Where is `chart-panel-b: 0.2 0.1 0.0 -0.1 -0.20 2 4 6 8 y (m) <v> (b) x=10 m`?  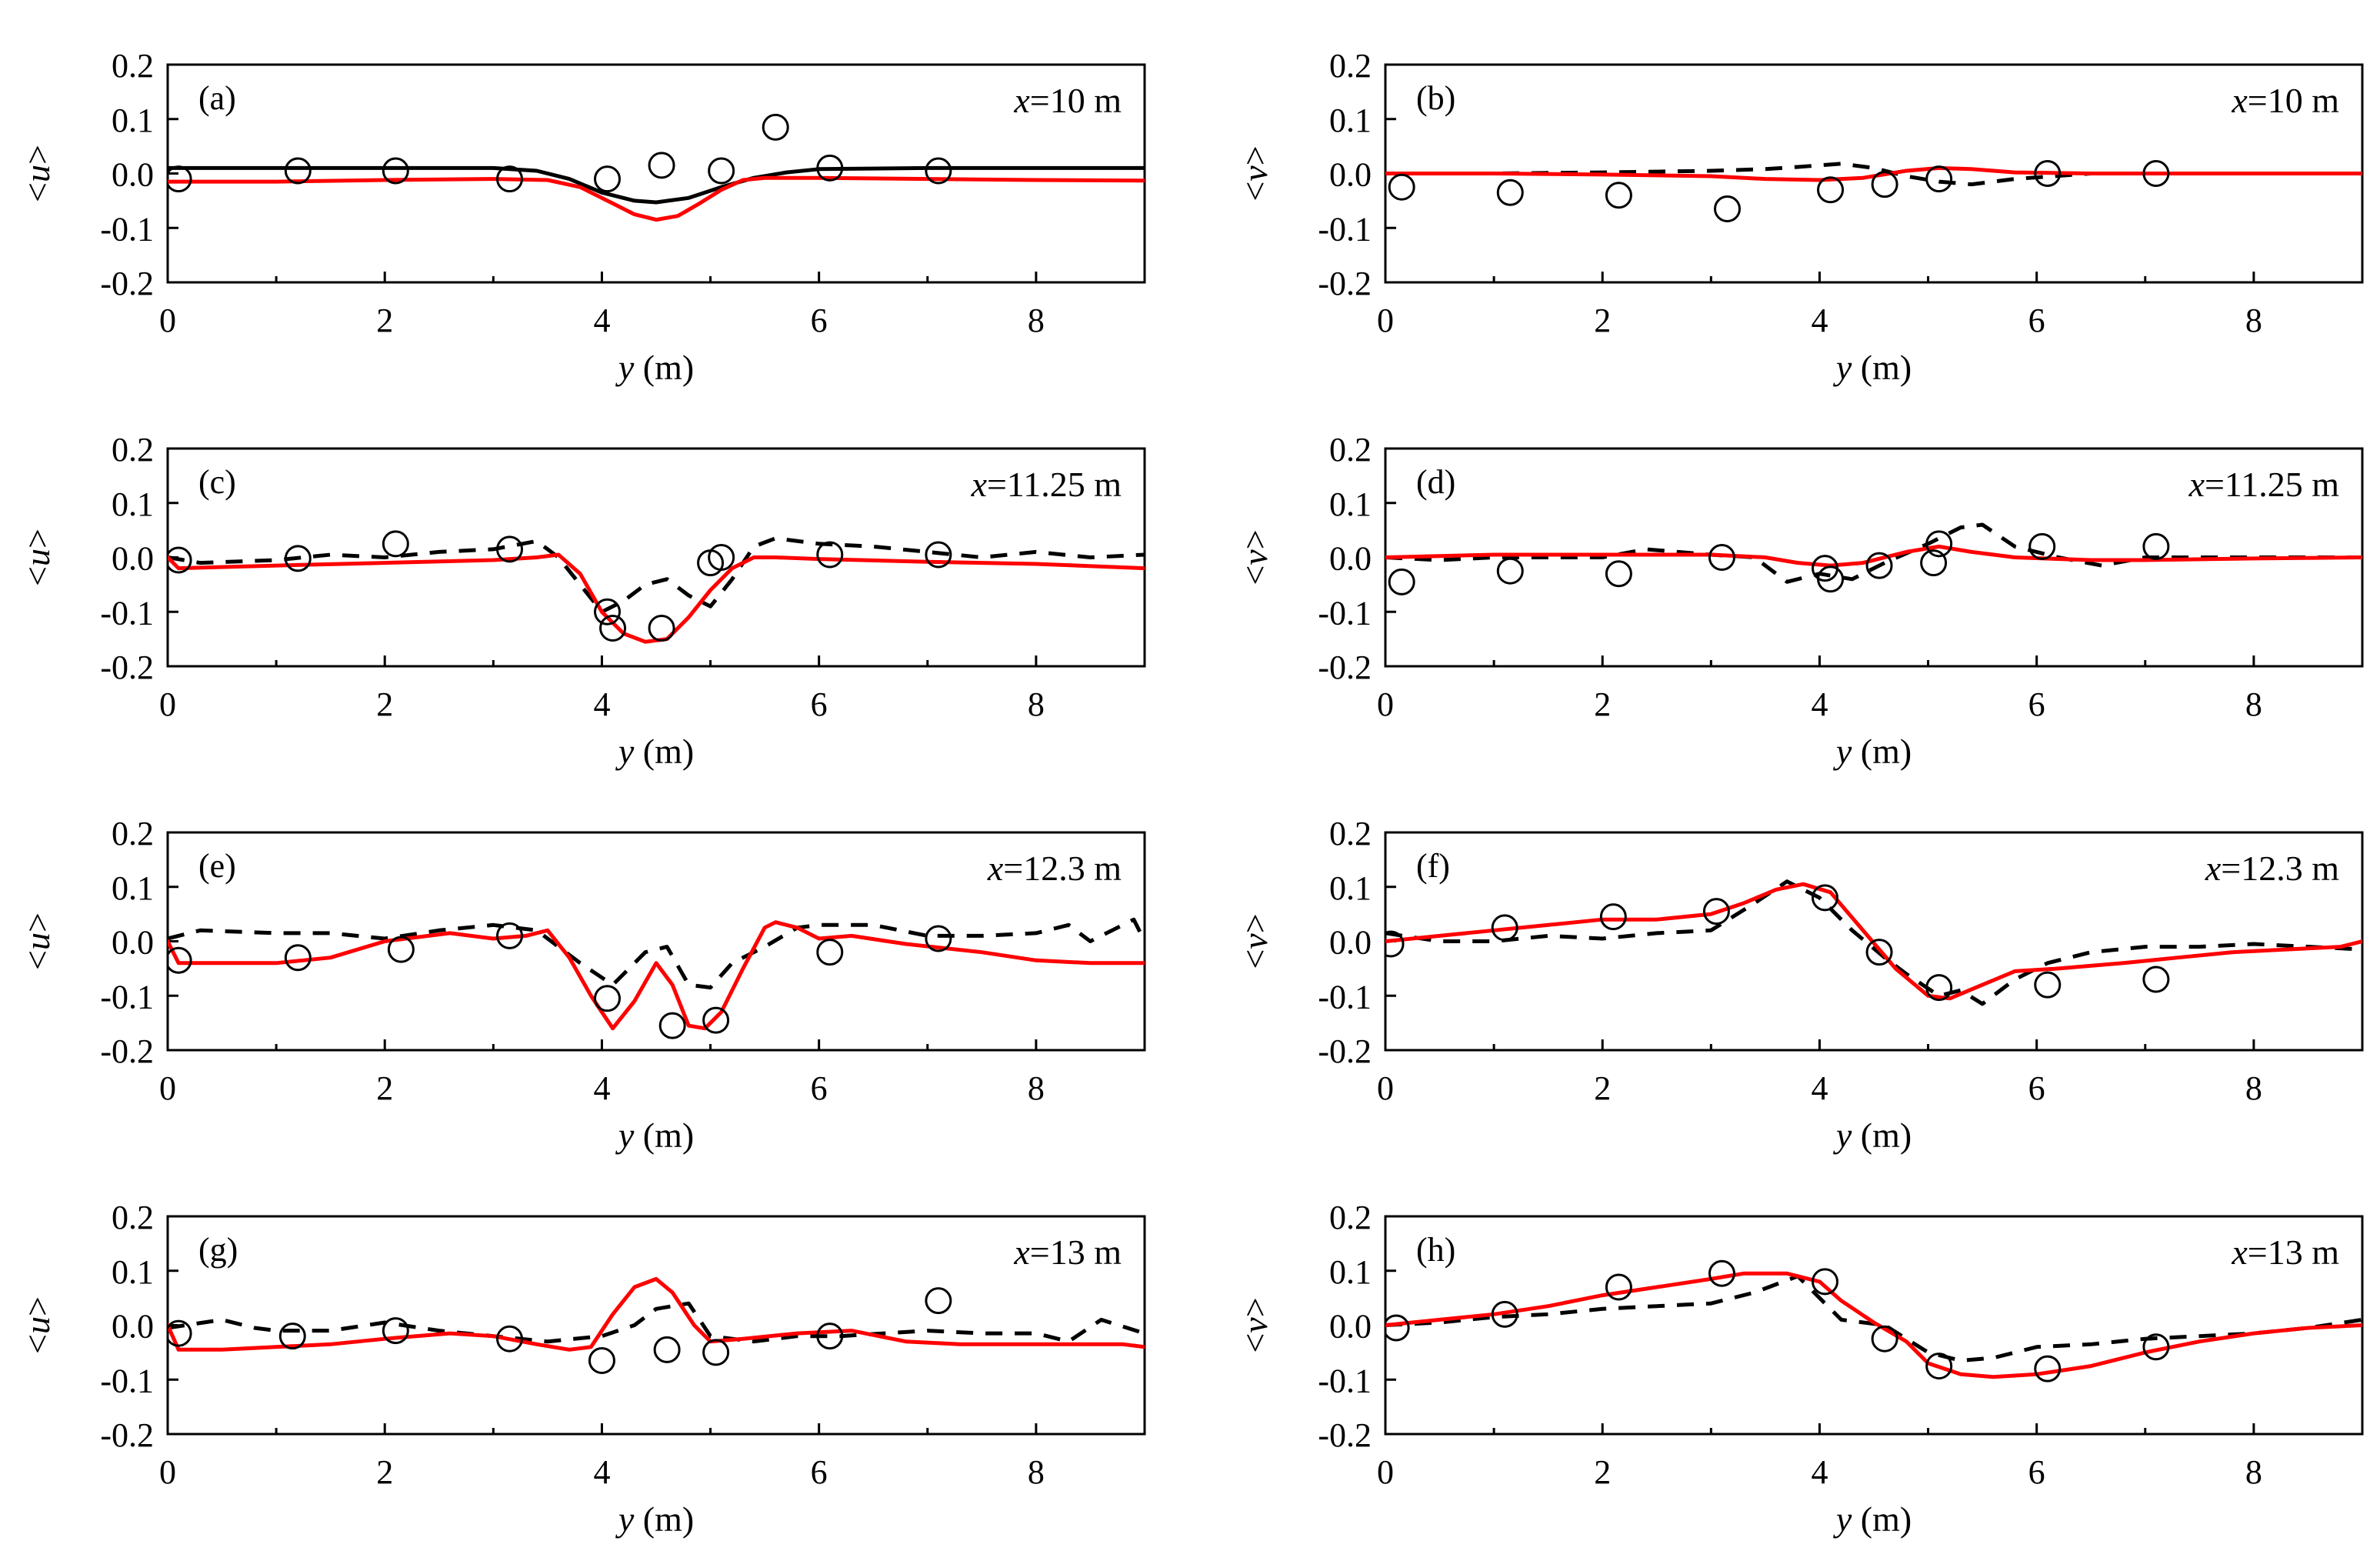 chart-panel-b: 0.2 0.1 0.0 -0.1 -0.20 2 4 6 8 y (m) <v> (b) x=10 m is located at coordinates (1799, 217).